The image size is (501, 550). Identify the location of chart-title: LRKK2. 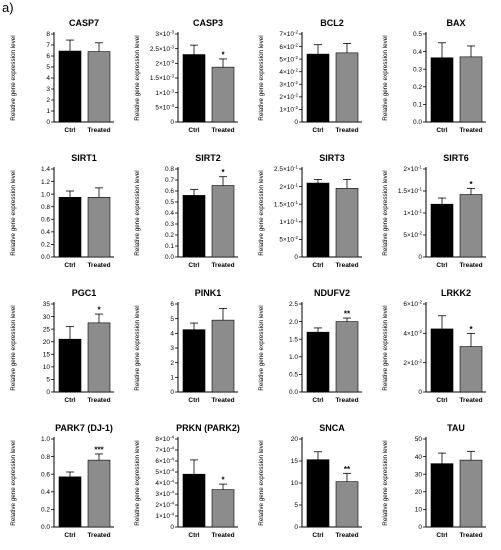
(456, 293).